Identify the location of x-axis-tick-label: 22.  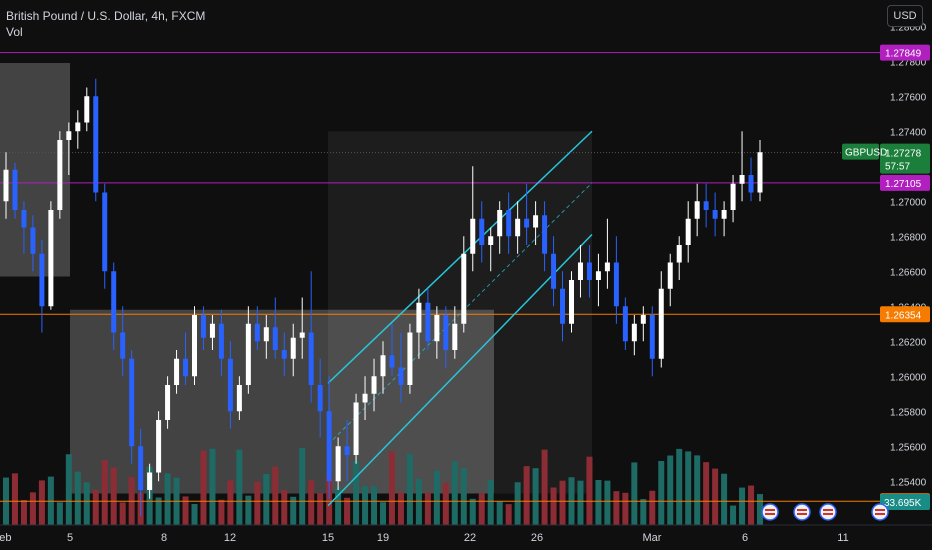
(470, 538).